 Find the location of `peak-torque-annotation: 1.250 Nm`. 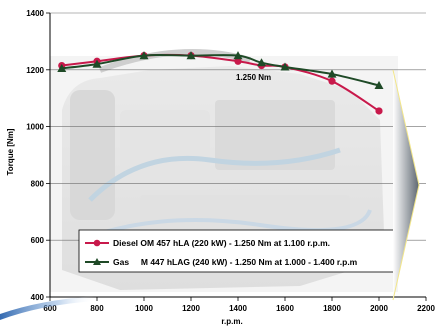

peak-torque-annotation: 1.250 Nm is located at coordinates (253, 77).